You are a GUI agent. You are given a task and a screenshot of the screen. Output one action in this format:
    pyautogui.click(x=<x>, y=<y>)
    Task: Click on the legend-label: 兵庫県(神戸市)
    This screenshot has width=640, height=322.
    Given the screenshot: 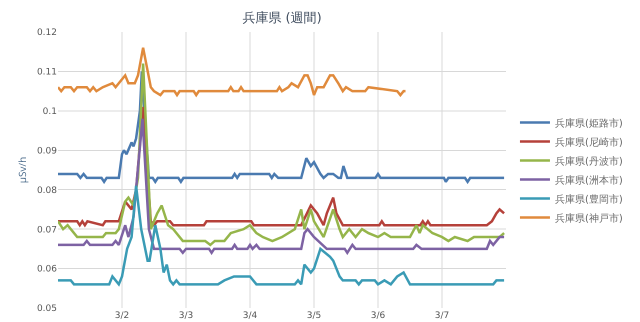 What is the action you would take?
    pyautogui.click(x=588, y=218)
    